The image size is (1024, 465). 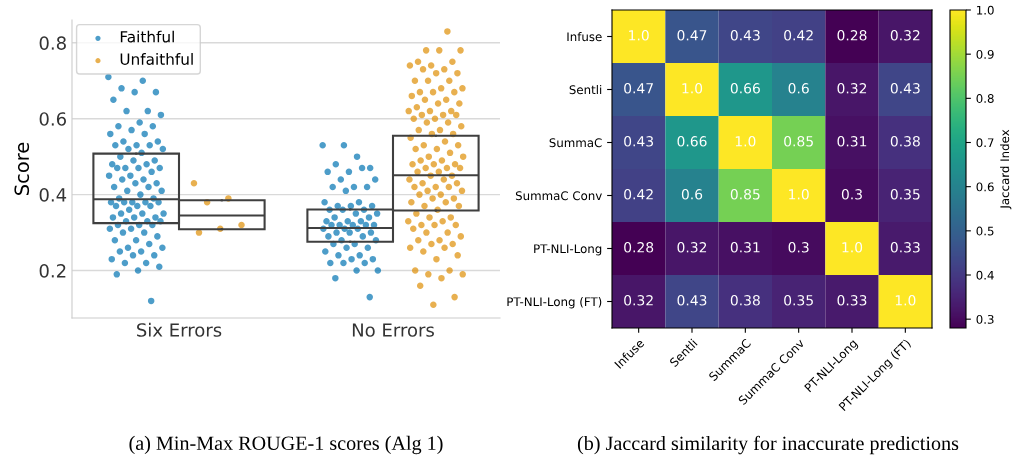 I want to click on y-tick-label: SummaC Conv, so click(x=558, y=196).